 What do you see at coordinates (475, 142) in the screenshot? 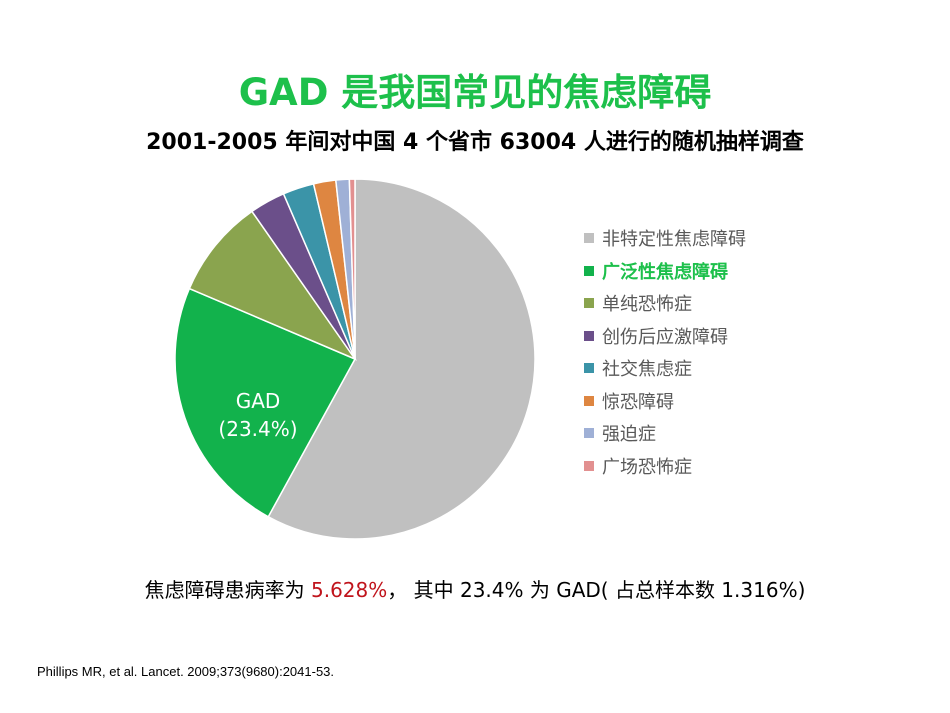
I see `page-subtitle: 2001-2005 年间对中国 4 个省市 63004 人进行的随机抽样调查` at bounding box center [475, 142].